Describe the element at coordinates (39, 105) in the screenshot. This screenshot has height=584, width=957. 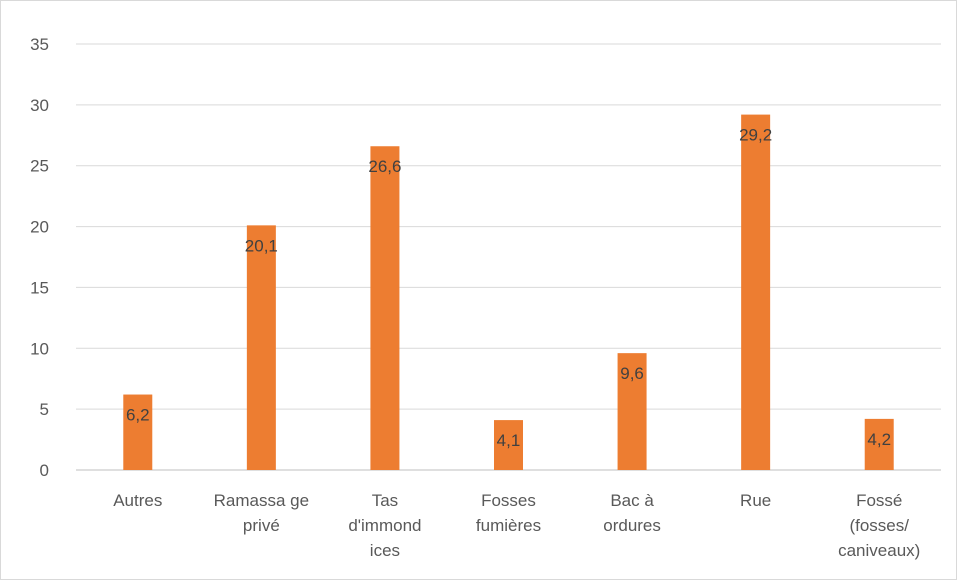
I see `y-tick-label: 30` at that location.